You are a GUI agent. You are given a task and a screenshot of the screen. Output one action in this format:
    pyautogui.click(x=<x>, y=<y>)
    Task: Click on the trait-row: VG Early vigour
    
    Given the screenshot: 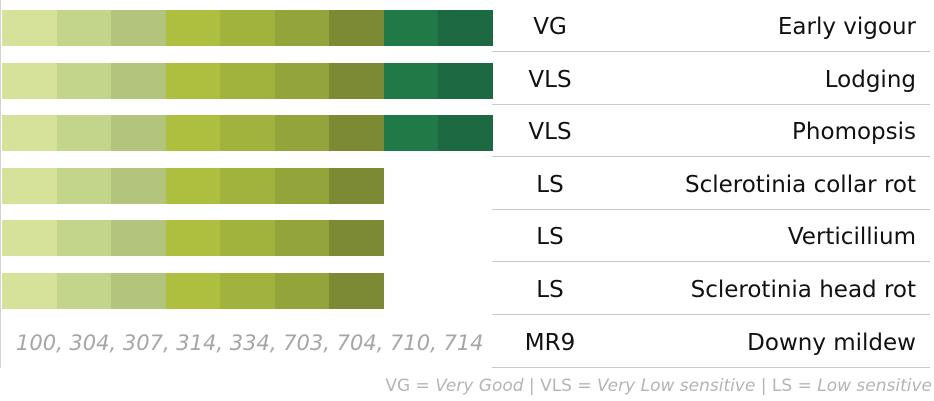 What is the action you would take?
    pyautogui.click(x=467, y=26)
    